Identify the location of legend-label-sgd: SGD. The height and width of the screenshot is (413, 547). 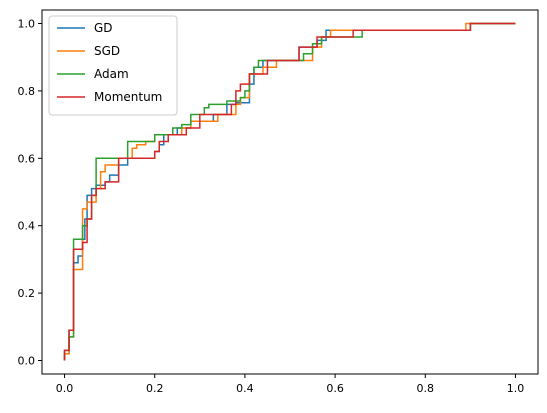
(107, 51).